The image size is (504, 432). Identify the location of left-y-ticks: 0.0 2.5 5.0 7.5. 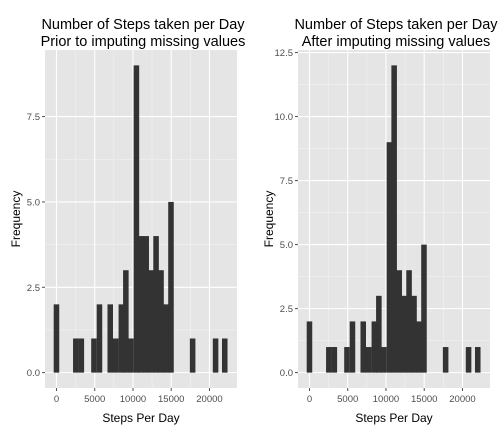
(36, 245).